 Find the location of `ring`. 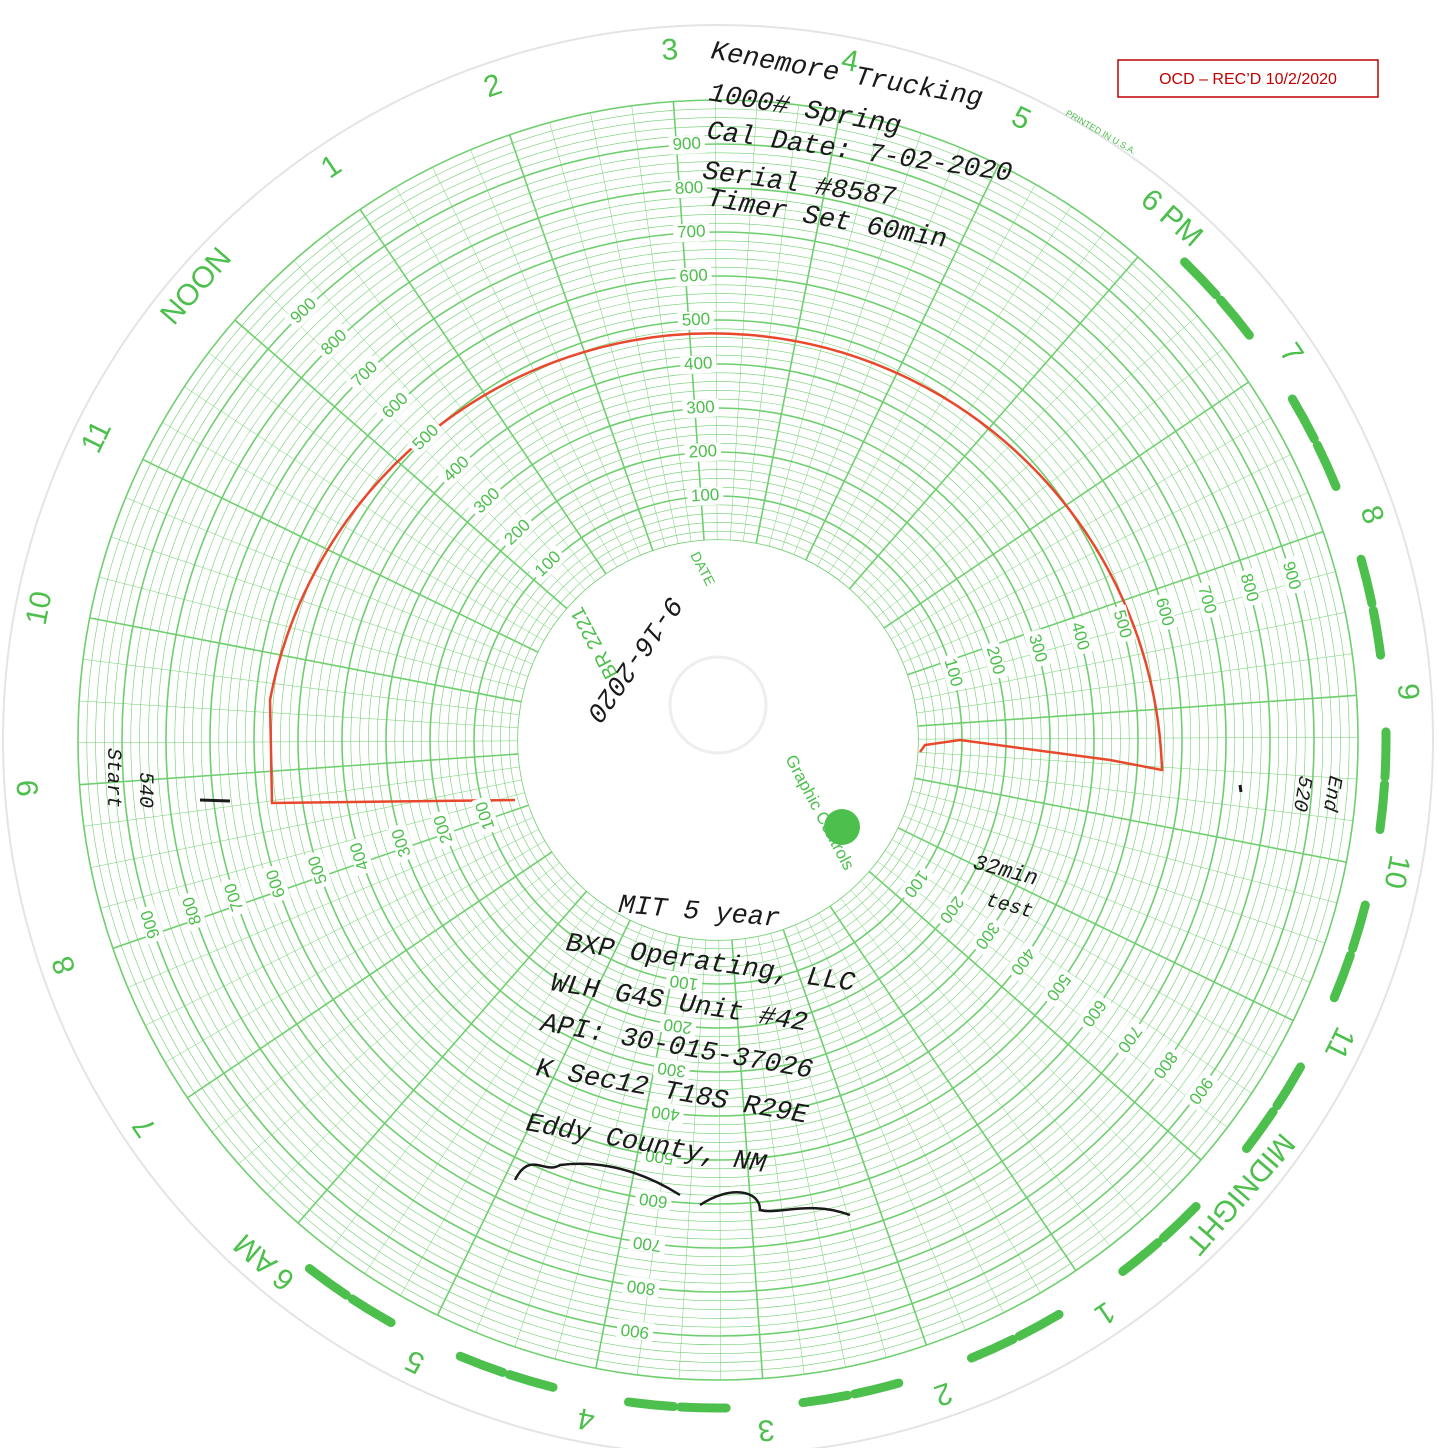

ring is located at coordinates (718, 740).